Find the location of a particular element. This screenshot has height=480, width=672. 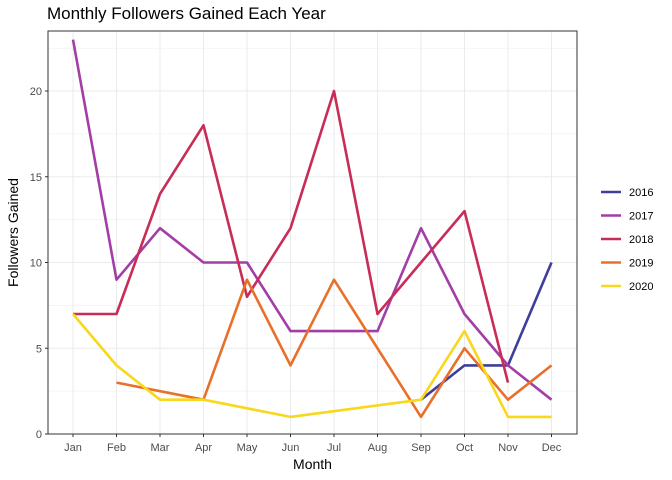

legend-label: 2018 is located at coordinates (641, 240).